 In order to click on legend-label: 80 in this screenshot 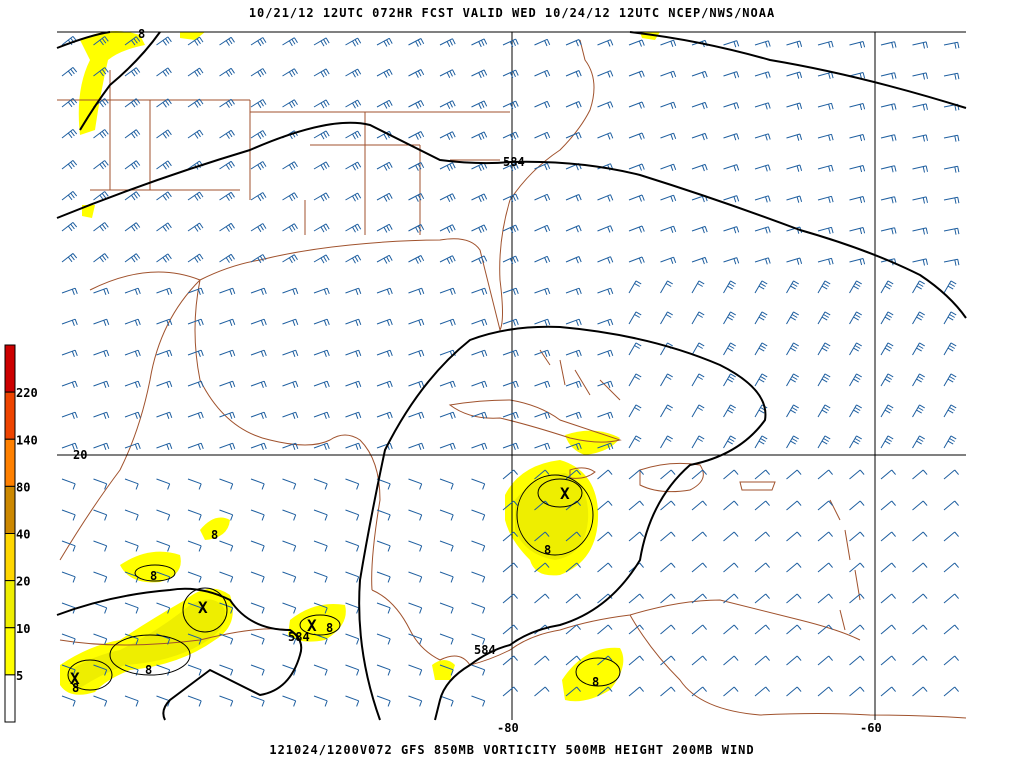, I will do `click(23, 487)`.